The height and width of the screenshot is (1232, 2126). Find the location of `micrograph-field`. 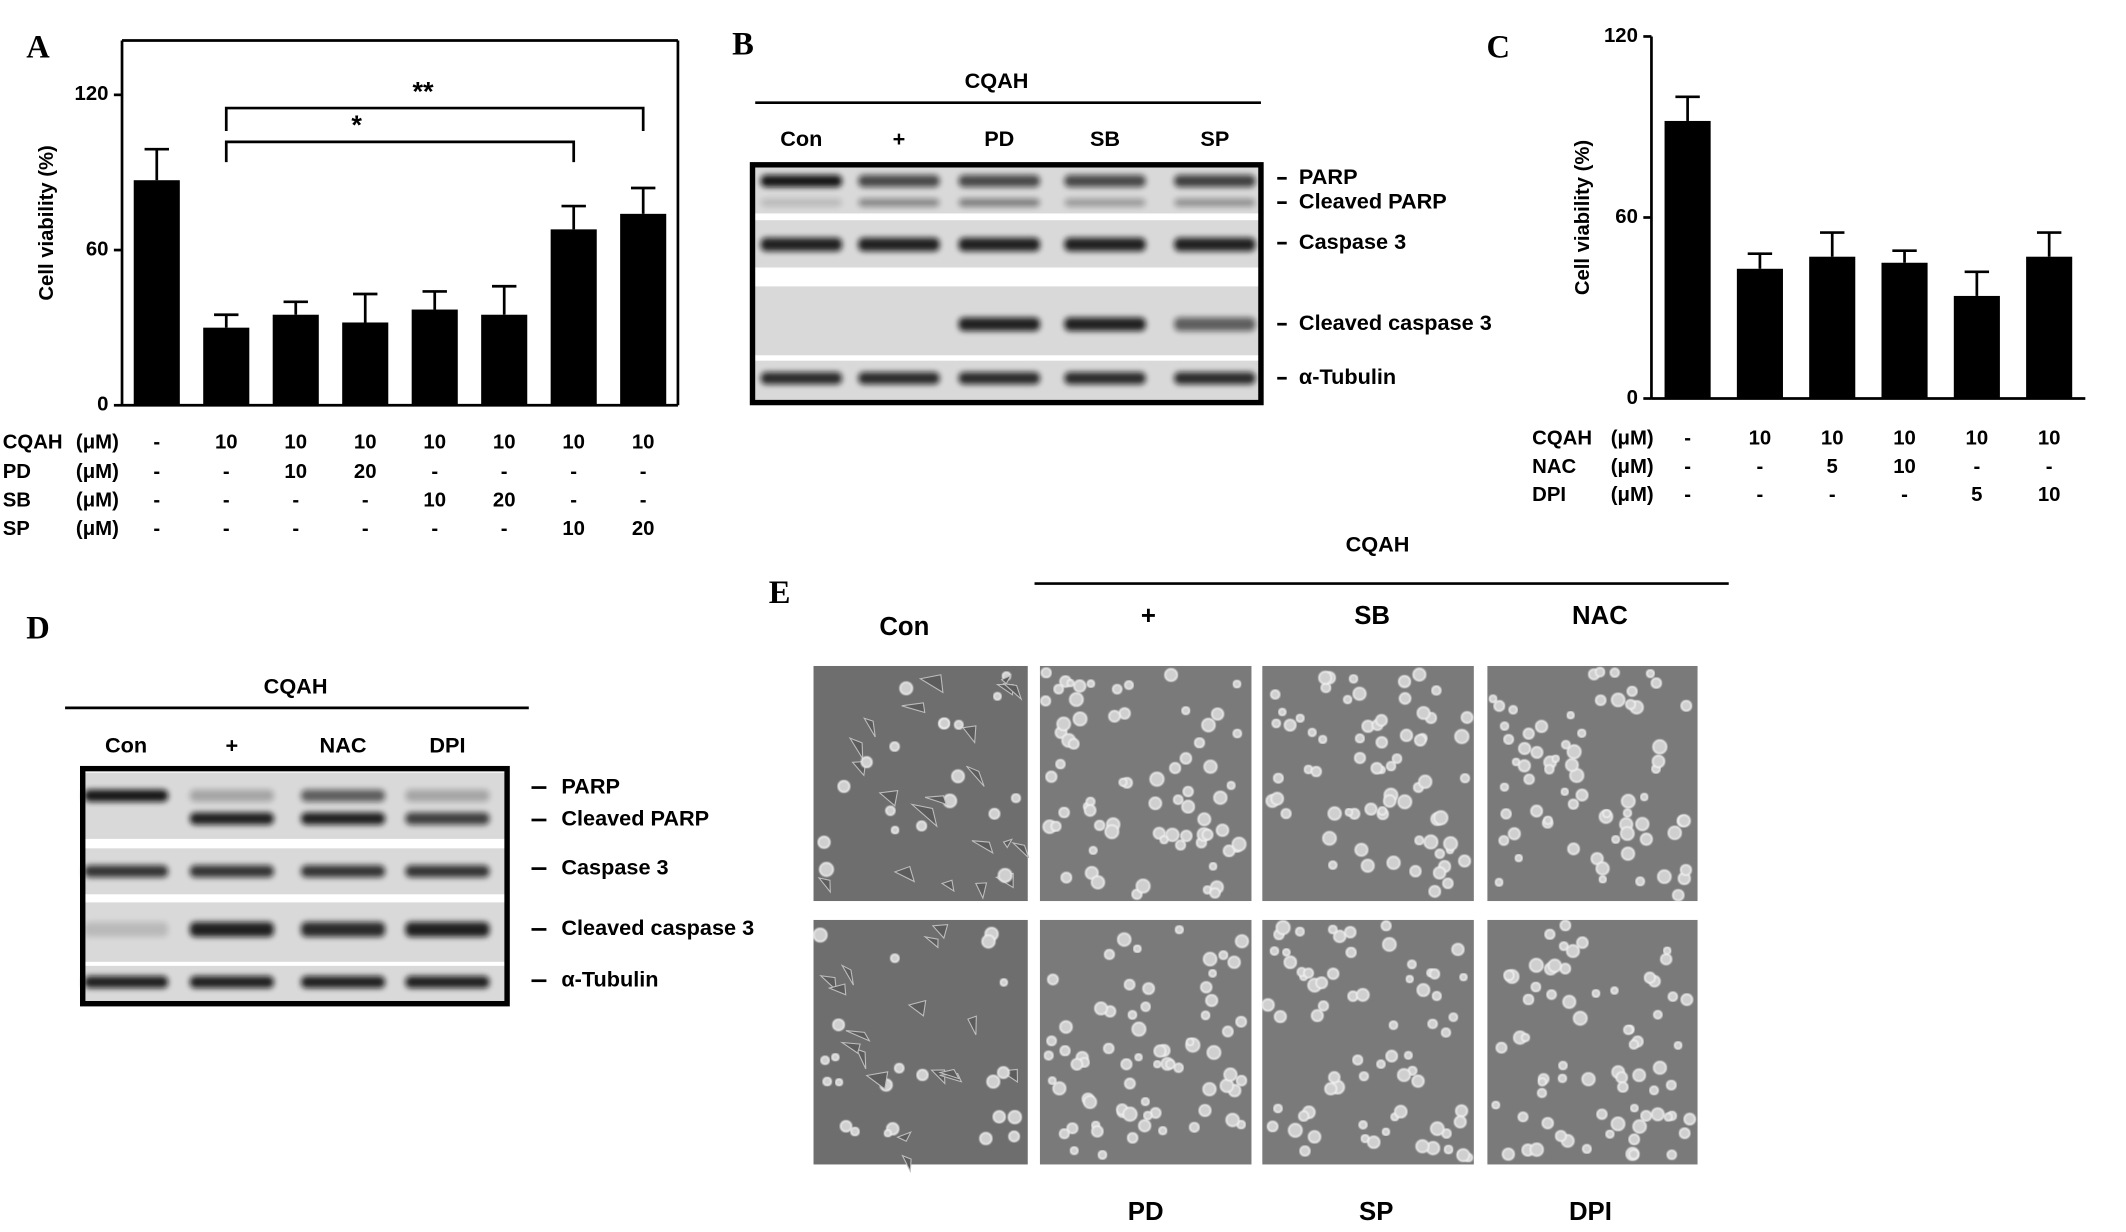

micrograph-field is located at coordinates (1592, 783).